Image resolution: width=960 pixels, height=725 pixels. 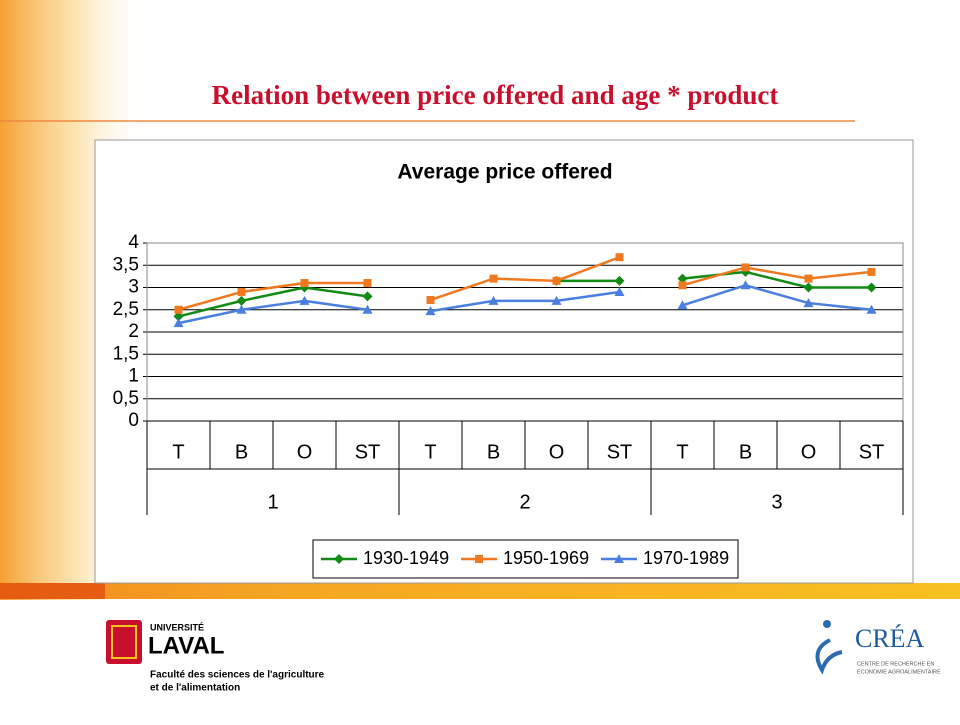 What do you see at coordinates (524, 502) in the screenshot?
I see `group-label: 2` at bounding box center [524, 502].